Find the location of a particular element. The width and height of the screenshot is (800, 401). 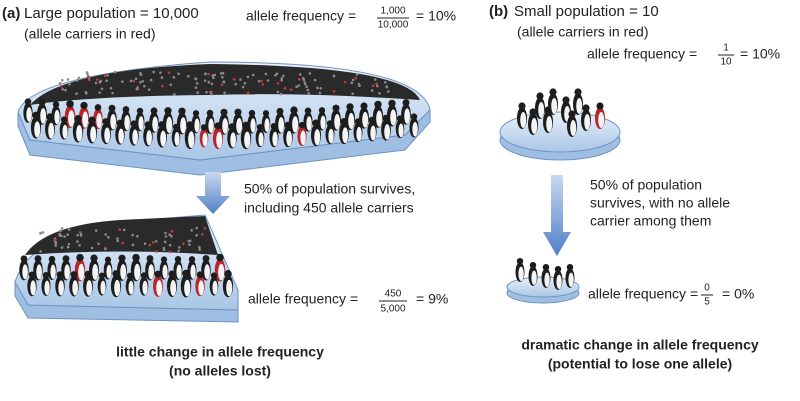

denominator: 5,000 is located at coordinates (392, 309).